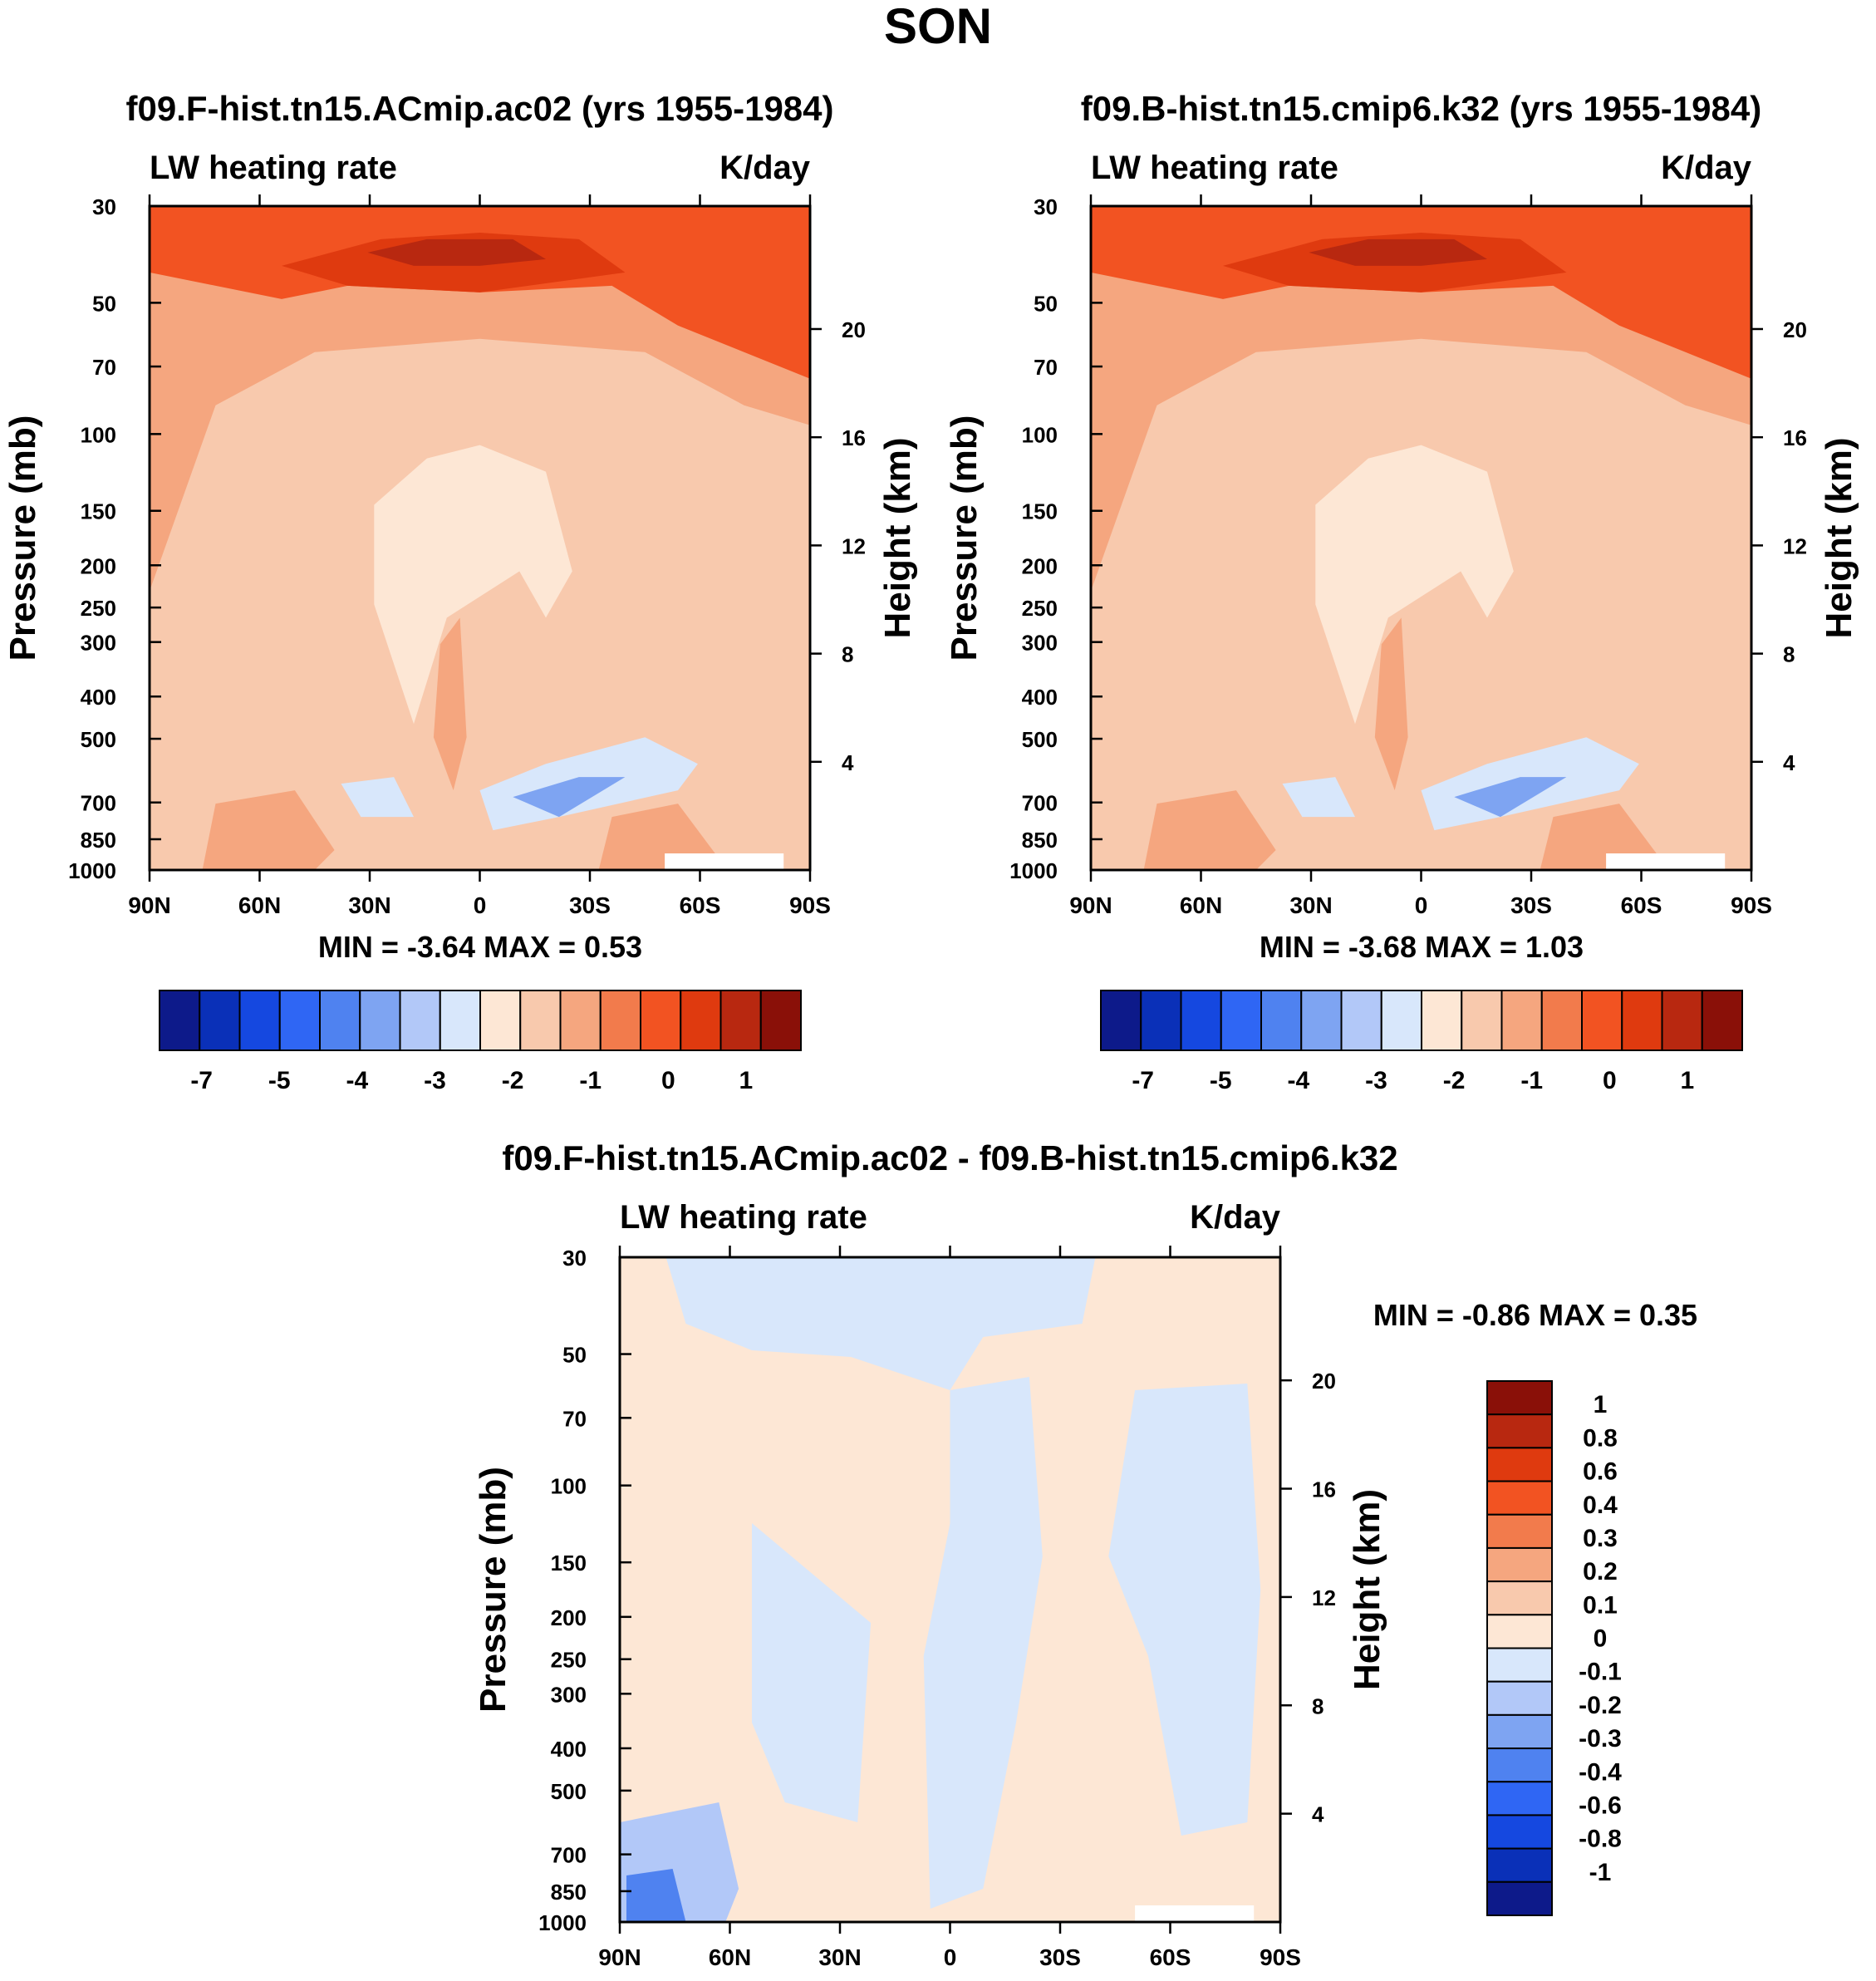 This screenshot has width=1876, height=1981. I want to click on colorbar-label: 0.2, so click(1600, 1571).